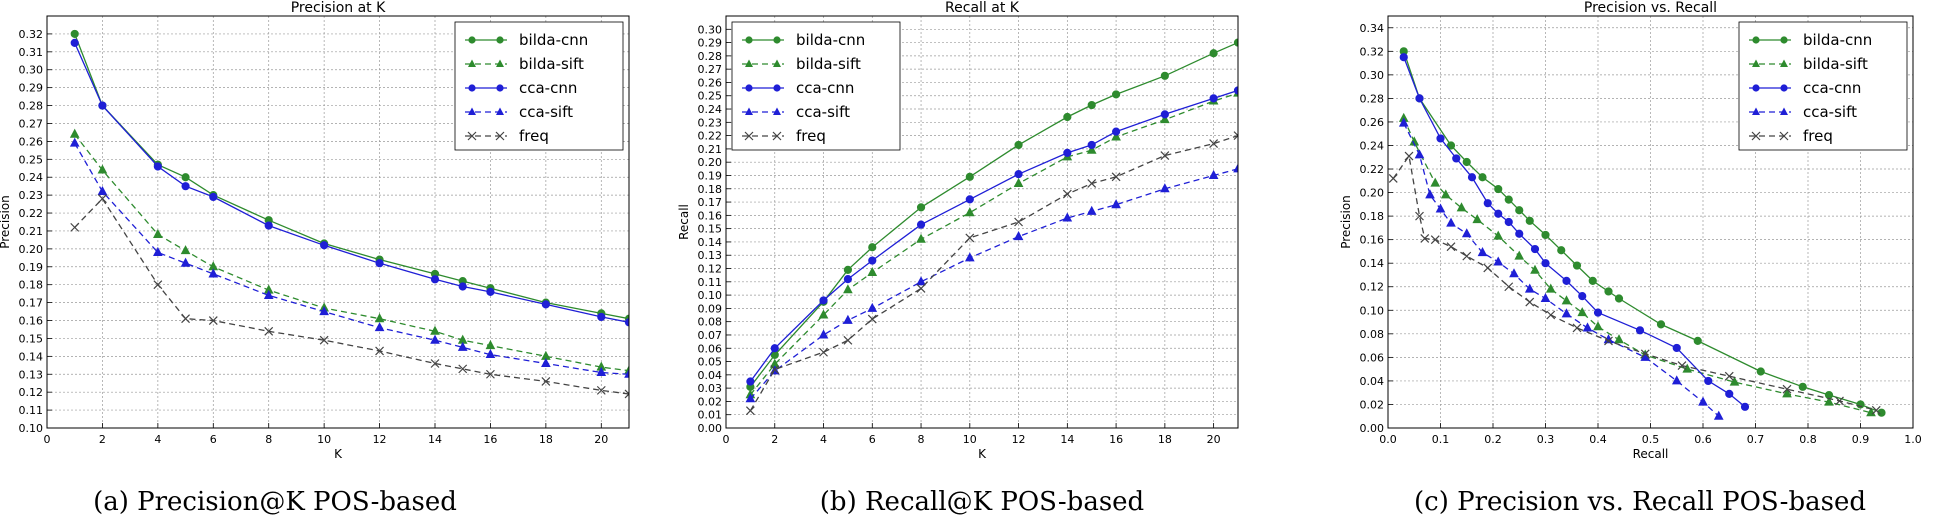  Describe the element at coordinates (1372, 381) in the screenshot. I see `y-tick-label: 0.04` at that location.